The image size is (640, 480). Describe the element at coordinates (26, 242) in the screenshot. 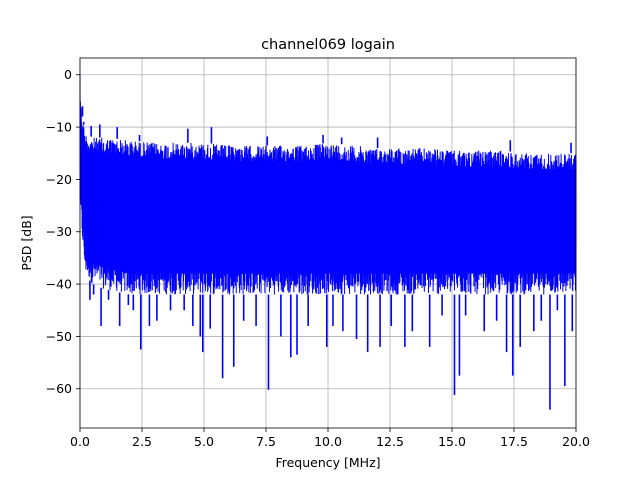

I see `y-axis-label: PSD [dB]` at that location.